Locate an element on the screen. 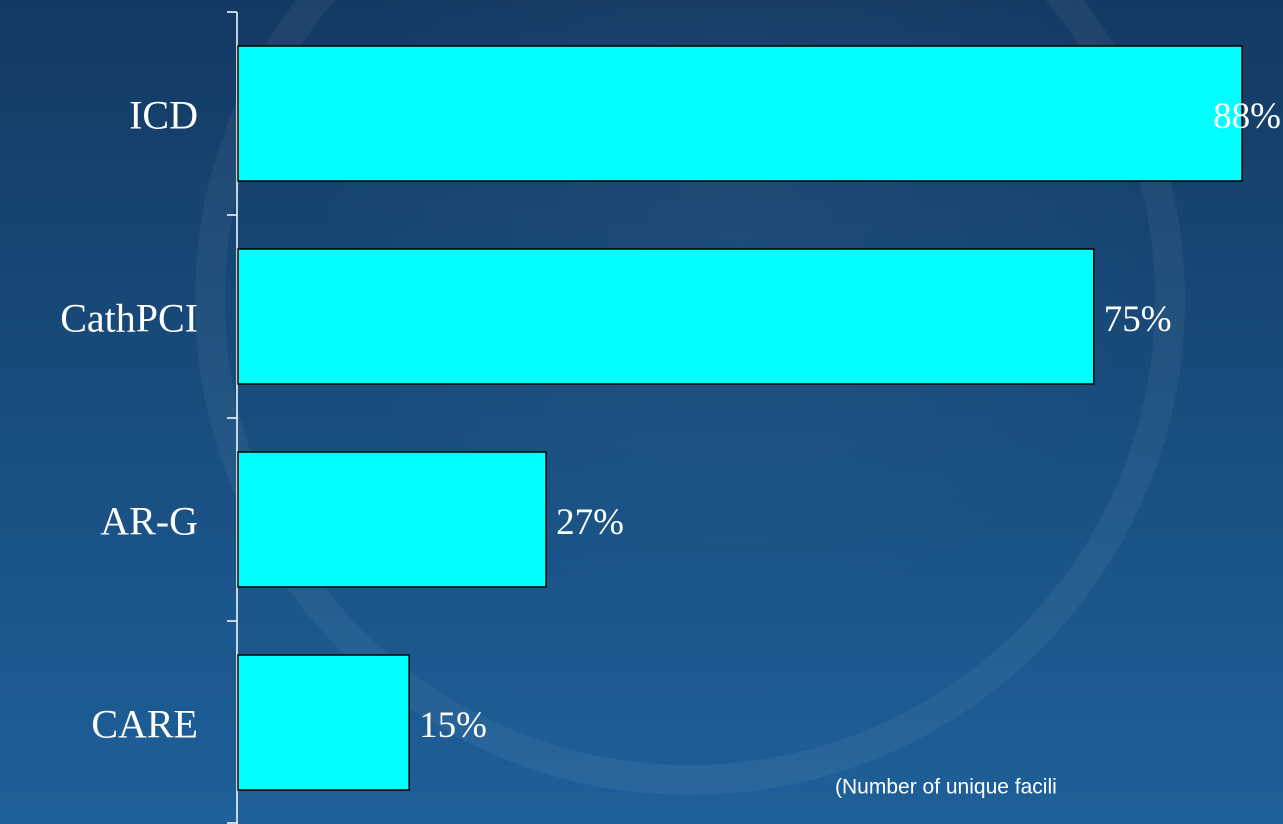  y-tick-label: ICD is located at coordinates (163, 115).